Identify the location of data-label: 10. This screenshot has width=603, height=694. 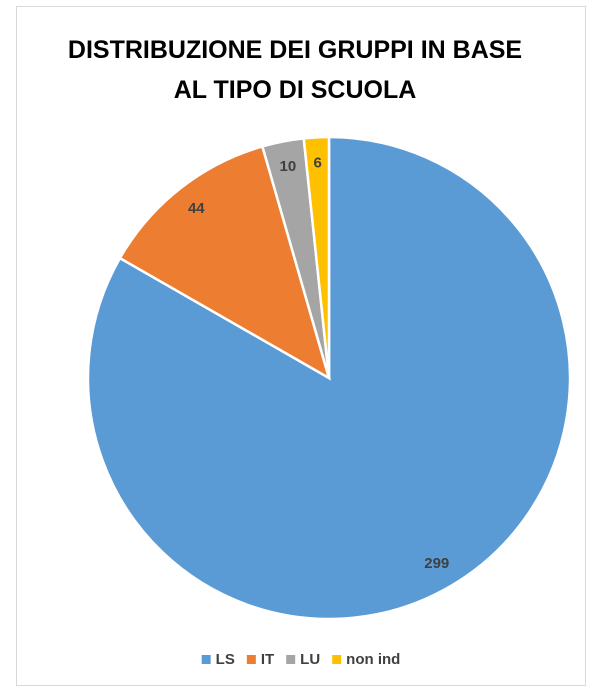
(288, 166).